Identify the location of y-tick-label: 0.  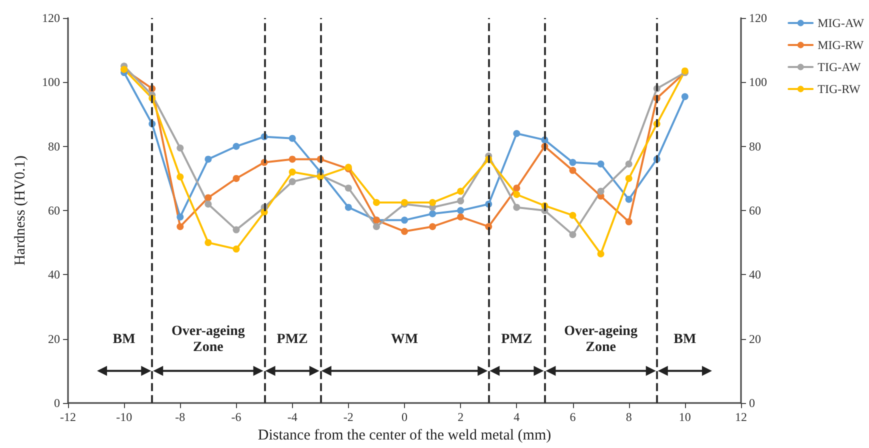
(57, 403).